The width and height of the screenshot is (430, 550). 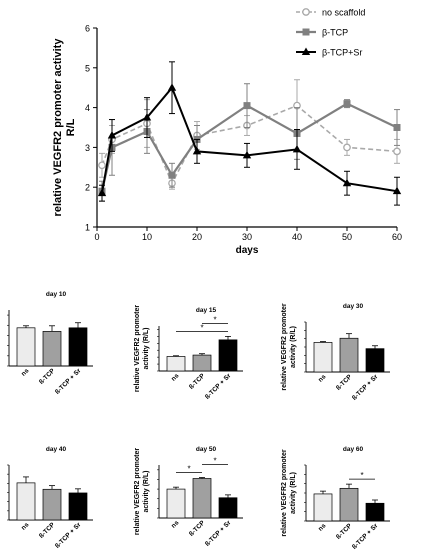 What do you see at coordinates (87, 228) in the screenshot?
I see `y-tick-label: 1` at bounding box center [87, 228].